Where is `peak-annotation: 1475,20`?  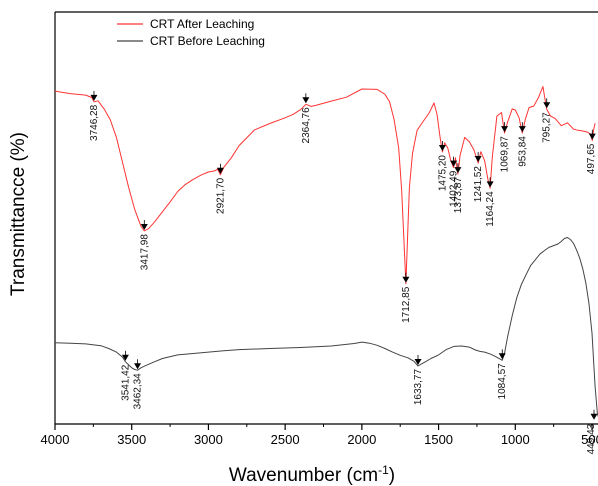 peak-annotation: 1475,20 is located at coordinates (442, 166).